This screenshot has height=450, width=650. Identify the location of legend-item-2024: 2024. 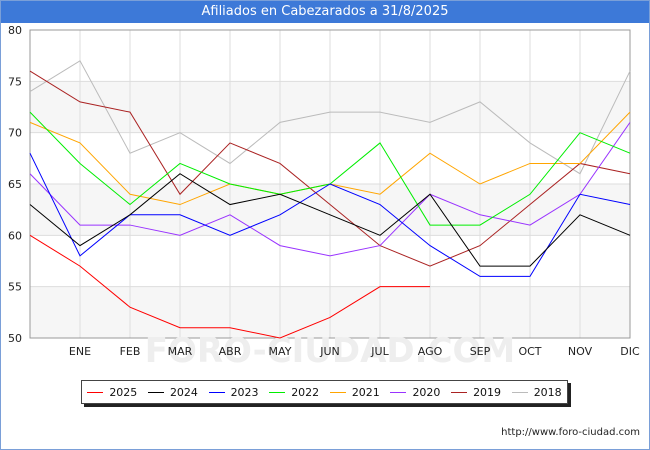
(172, 392).